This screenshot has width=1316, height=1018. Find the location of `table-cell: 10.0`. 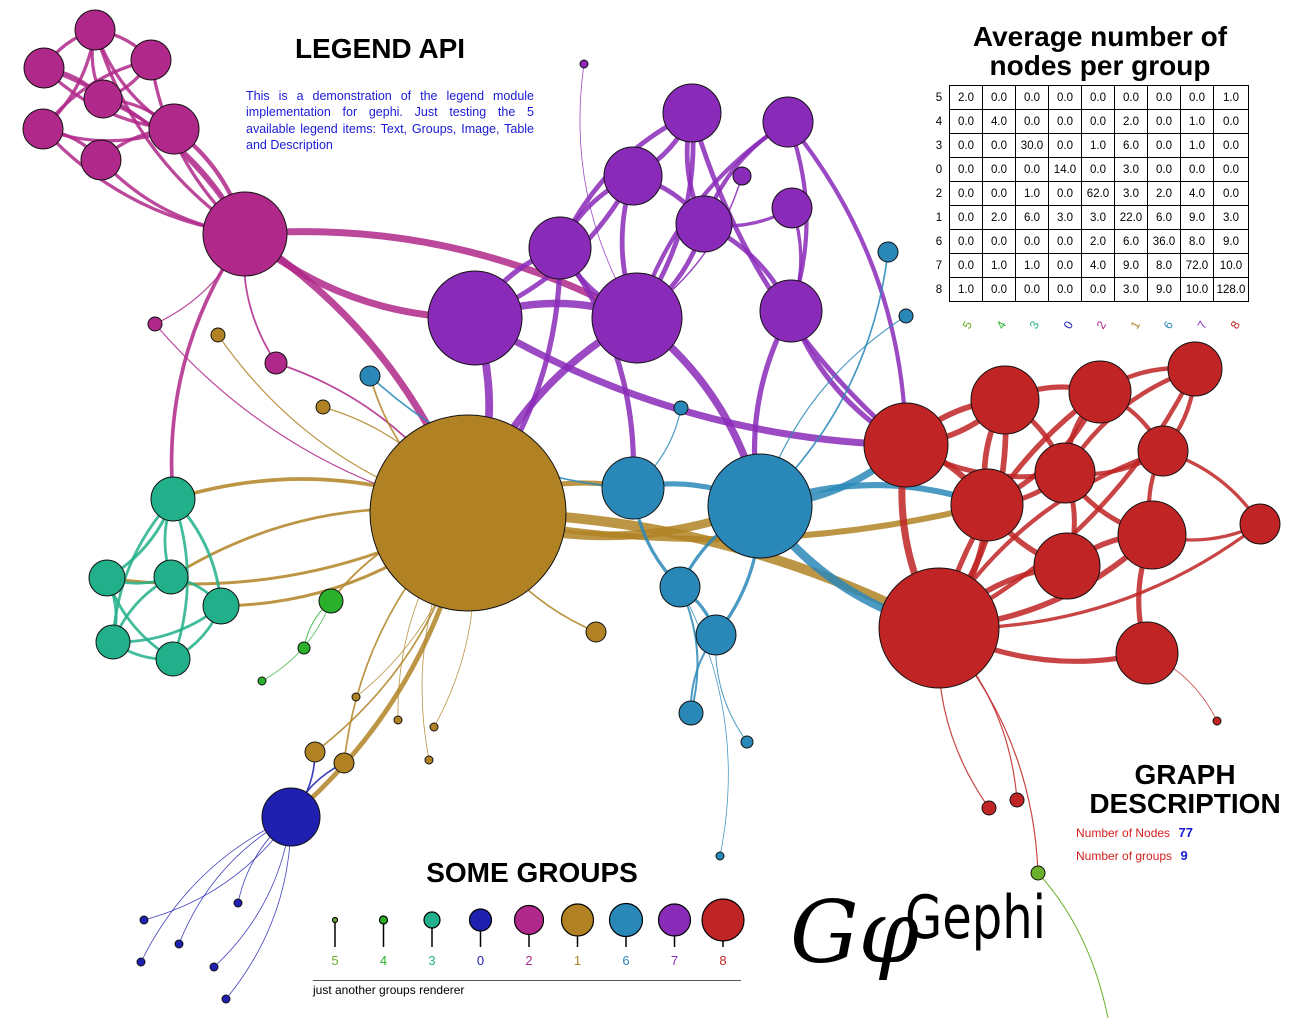

table-cell: 10.0 is located at coordinates (1231, 265).